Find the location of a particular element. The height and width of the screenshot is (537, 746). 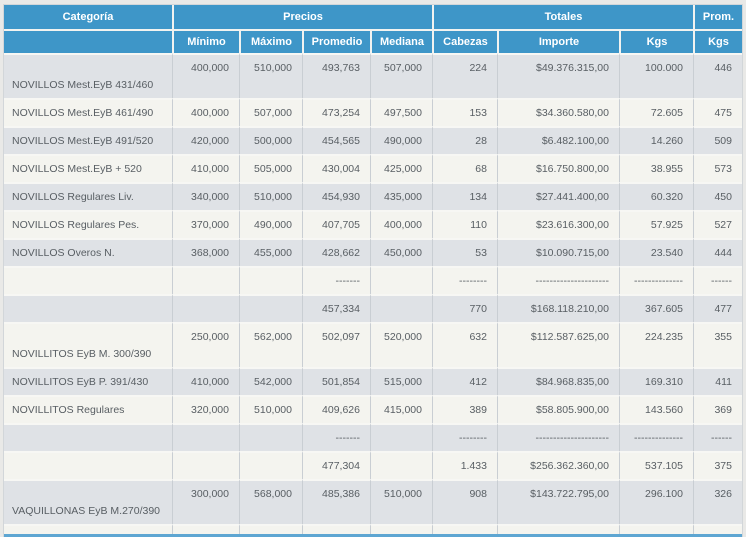

kgs-cell: 57.925 is located at coordinates (655, 224).